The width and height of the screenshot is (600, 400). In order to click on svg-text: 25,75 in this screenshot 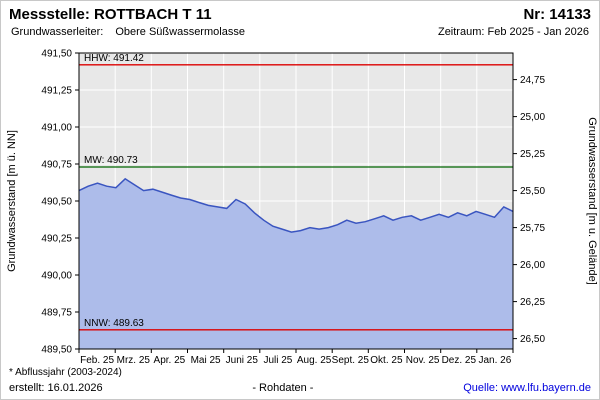, I will do `click(532, 228)`.